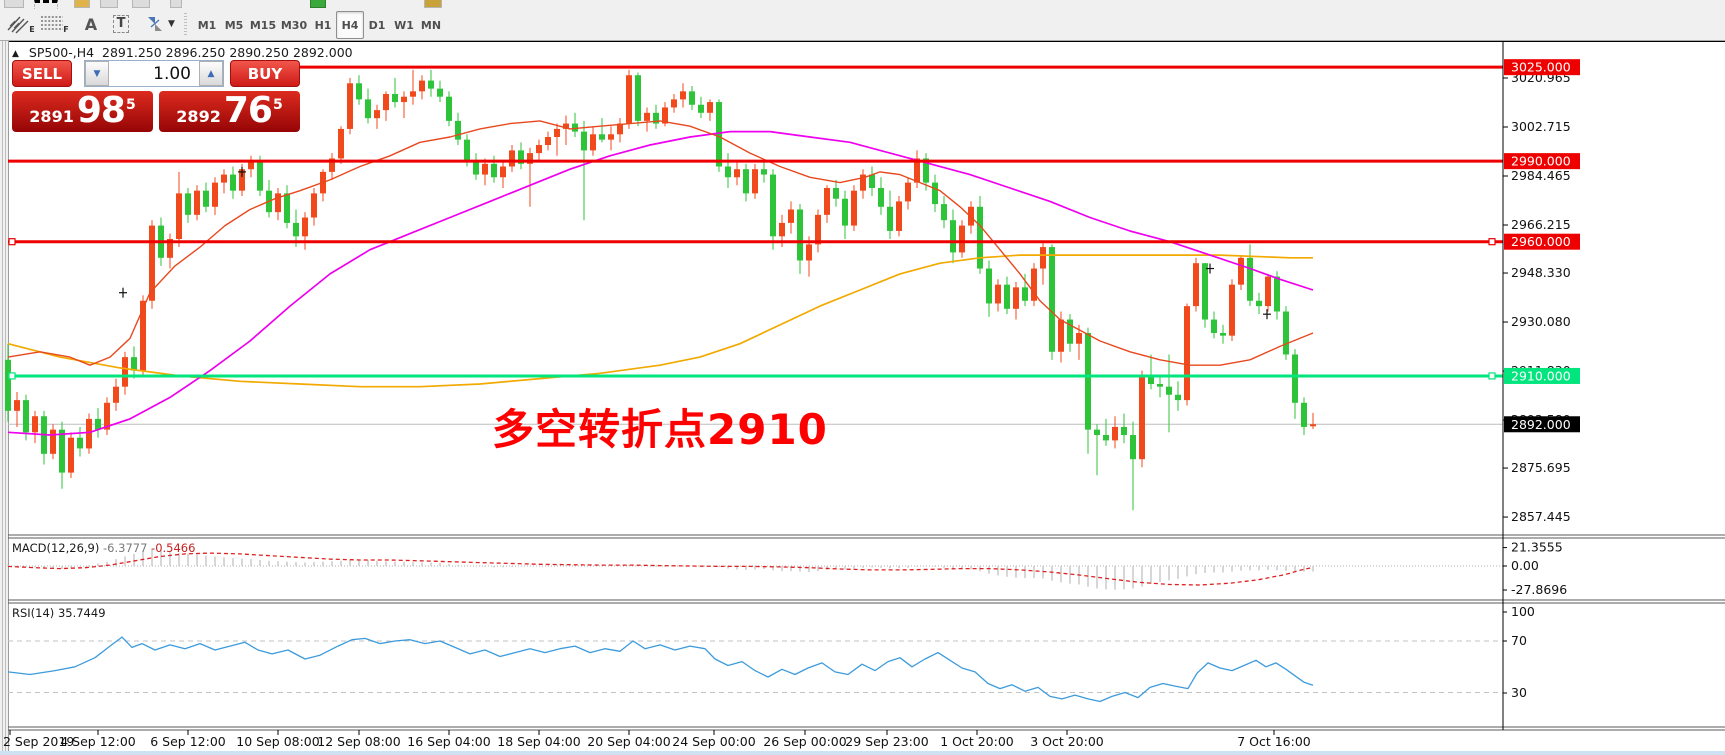 The width and height of the screenshot is (1725, 755). I want to click on chart-toolbar: E F A T ▼ M1 M5 M15 M30 H1, so click(862, 25).